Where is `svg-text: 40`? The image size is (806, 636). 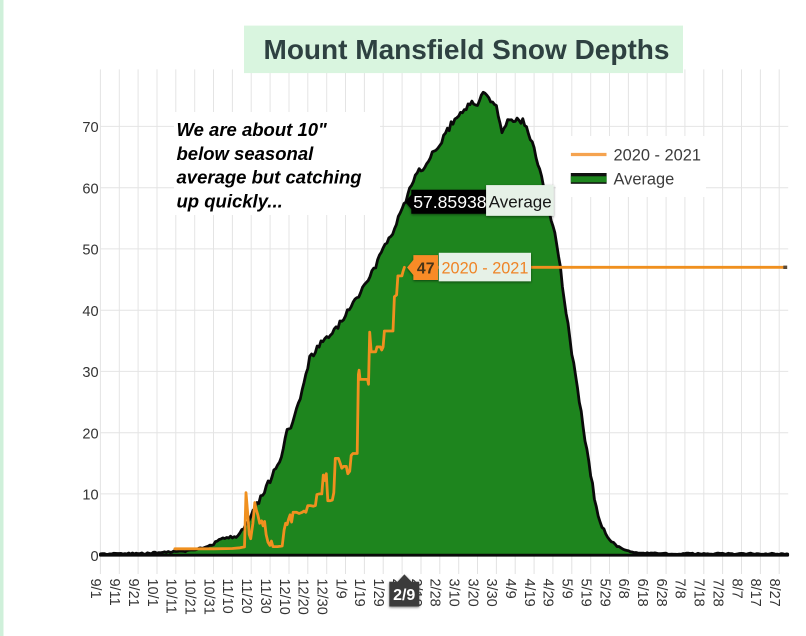
svg-text: 40 is located at coordinates (90, 312).